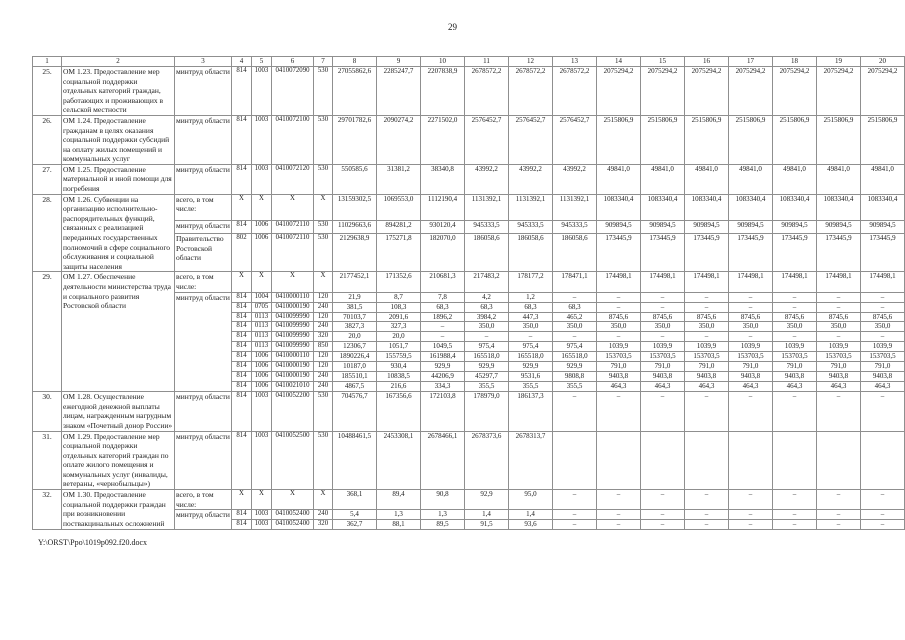  I want to click on code-cell: 320, so click(323, 337).